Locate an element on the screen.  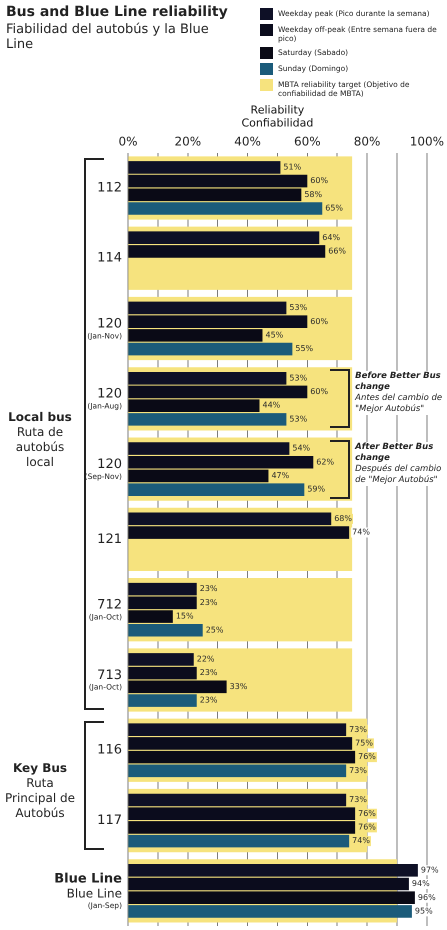
x-tick-label: 60% is located at coordinates (307, 141).